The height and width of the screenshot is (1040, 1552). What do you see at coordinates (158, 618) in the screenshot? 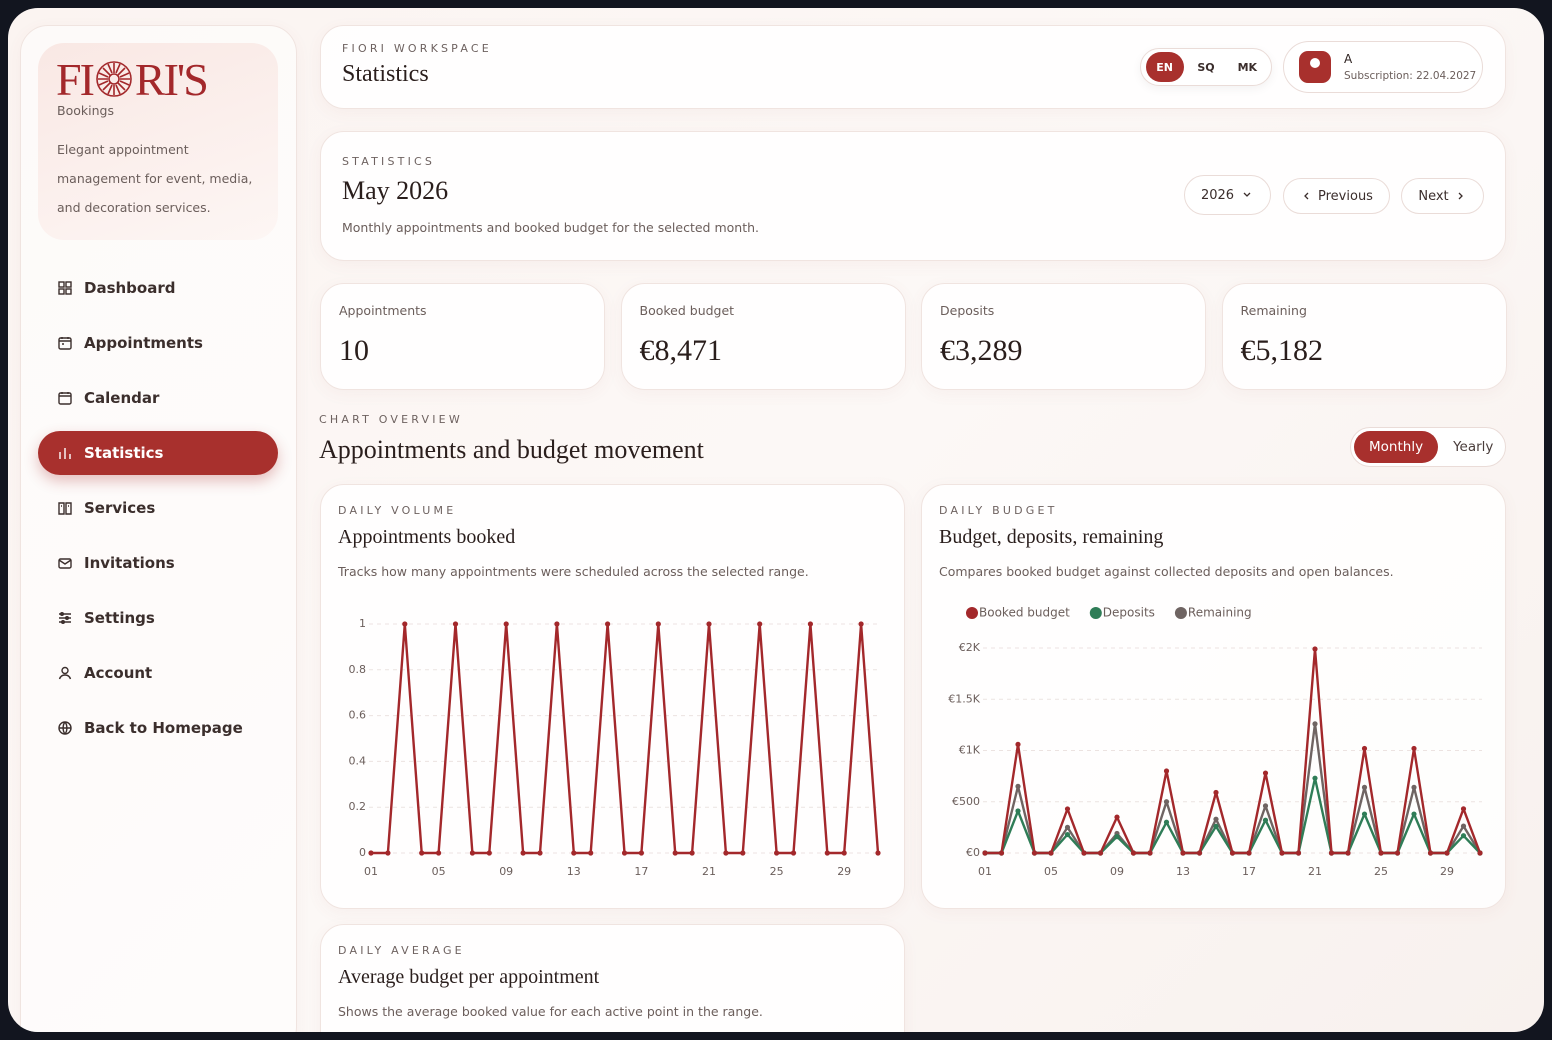
I see `nav-item: Settings` at bounding box center [158, 618].